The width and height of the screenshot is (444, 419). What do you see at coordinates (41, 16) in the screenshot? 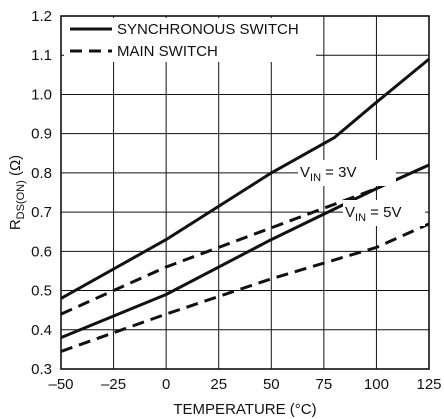
I see `y-tick-label: 1.2` at bounding box center [41, 16].